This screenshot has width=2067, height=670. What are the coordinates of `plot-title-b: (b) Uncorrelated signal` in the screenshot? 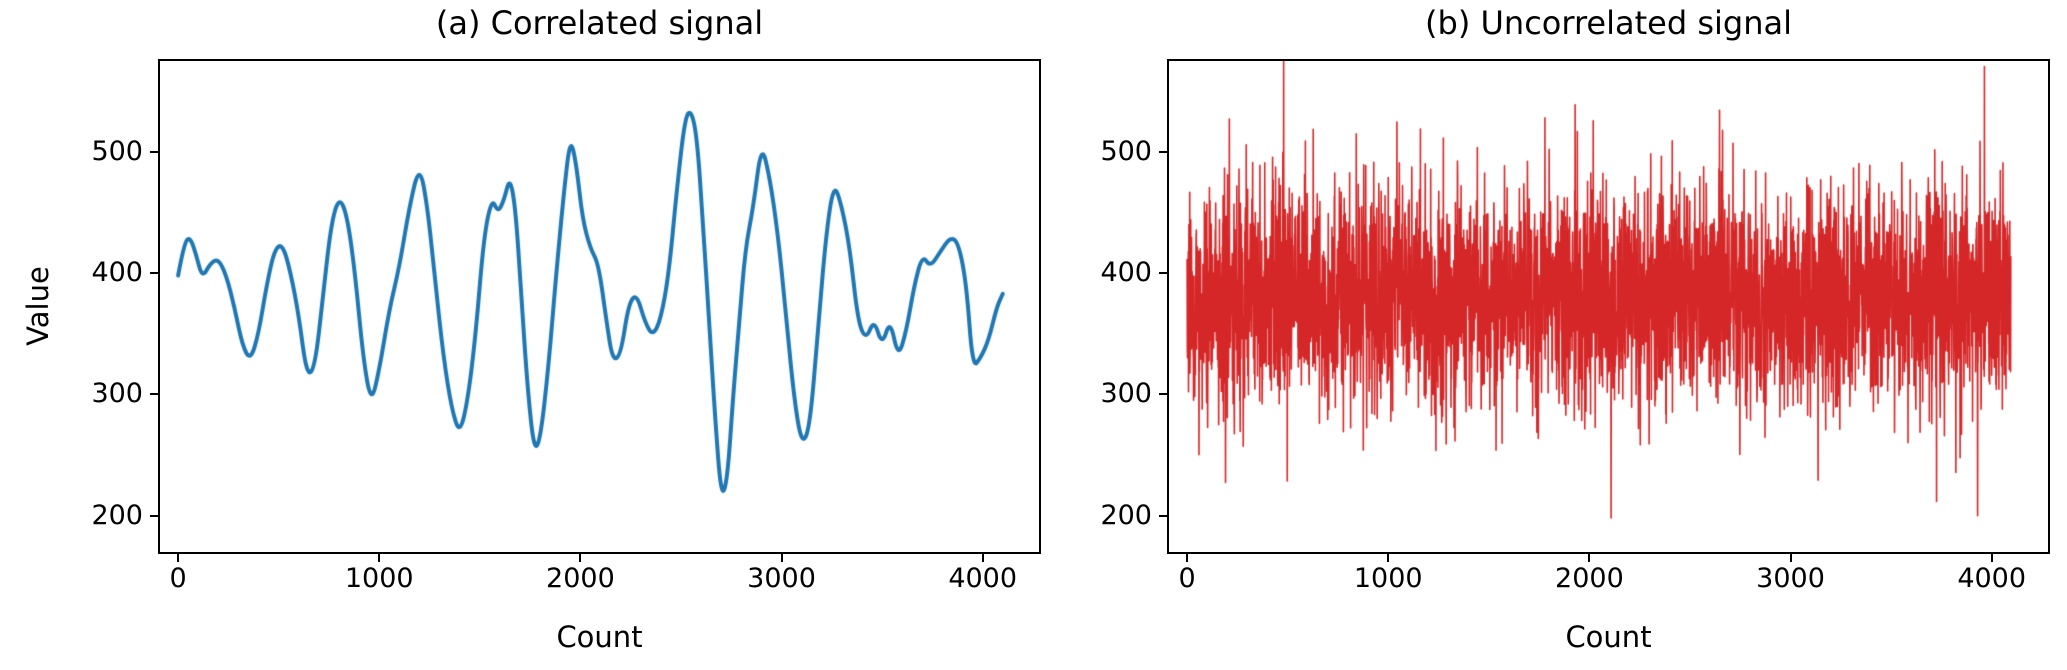 It's located at (1608, 23).